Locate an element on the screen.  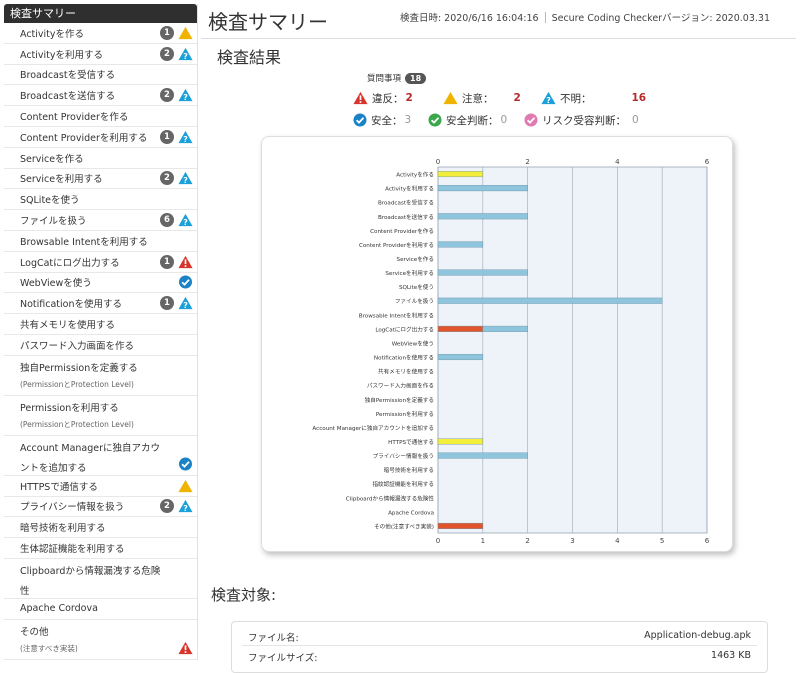
sidebar-item: 暗号技術を利用する is located at coordinates (100, 528).